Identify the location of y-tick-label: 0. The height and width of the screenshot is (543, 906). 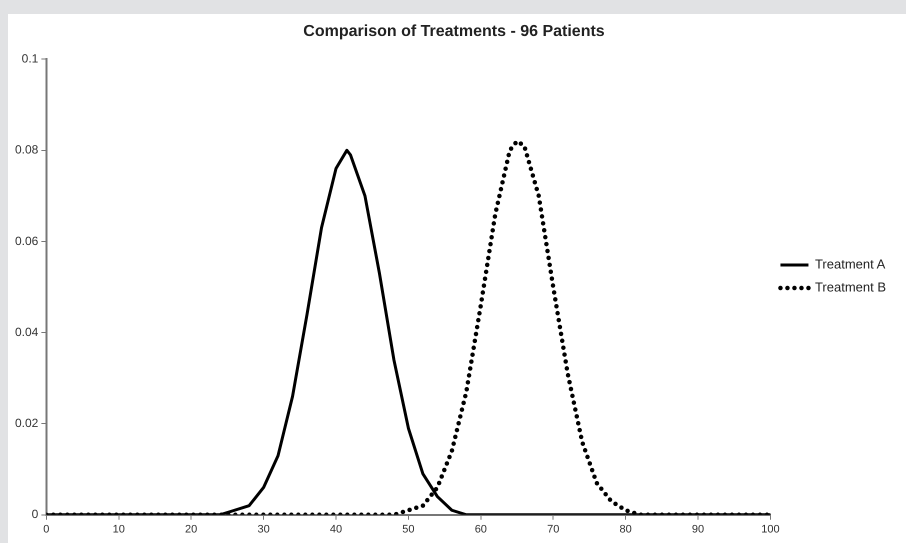
(35, 514).